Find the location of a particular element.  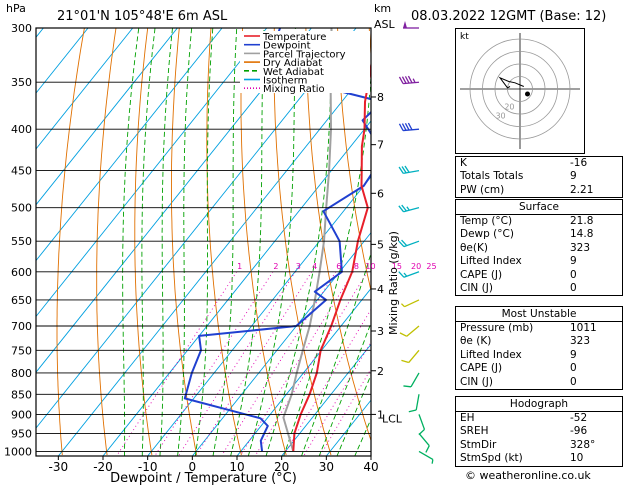

storm-motion-marker is located at coordinates (527, 94).